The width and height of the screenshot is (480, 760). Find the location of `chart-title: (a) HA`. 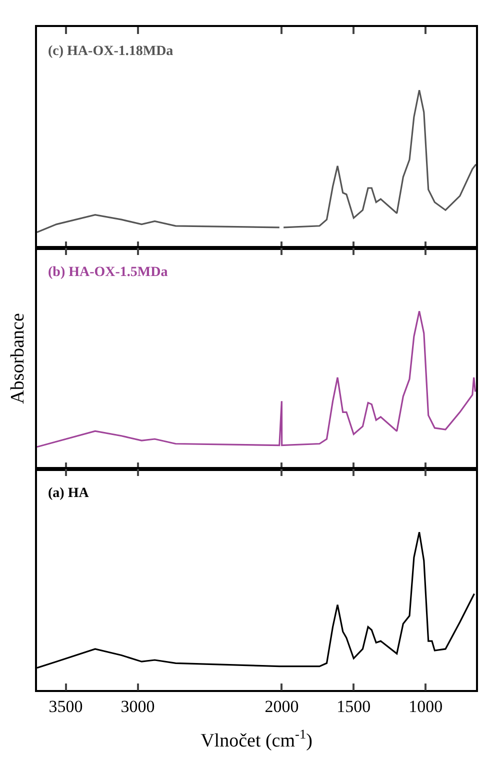

chart-title: (a) HA is located at coordinates (69, 493).